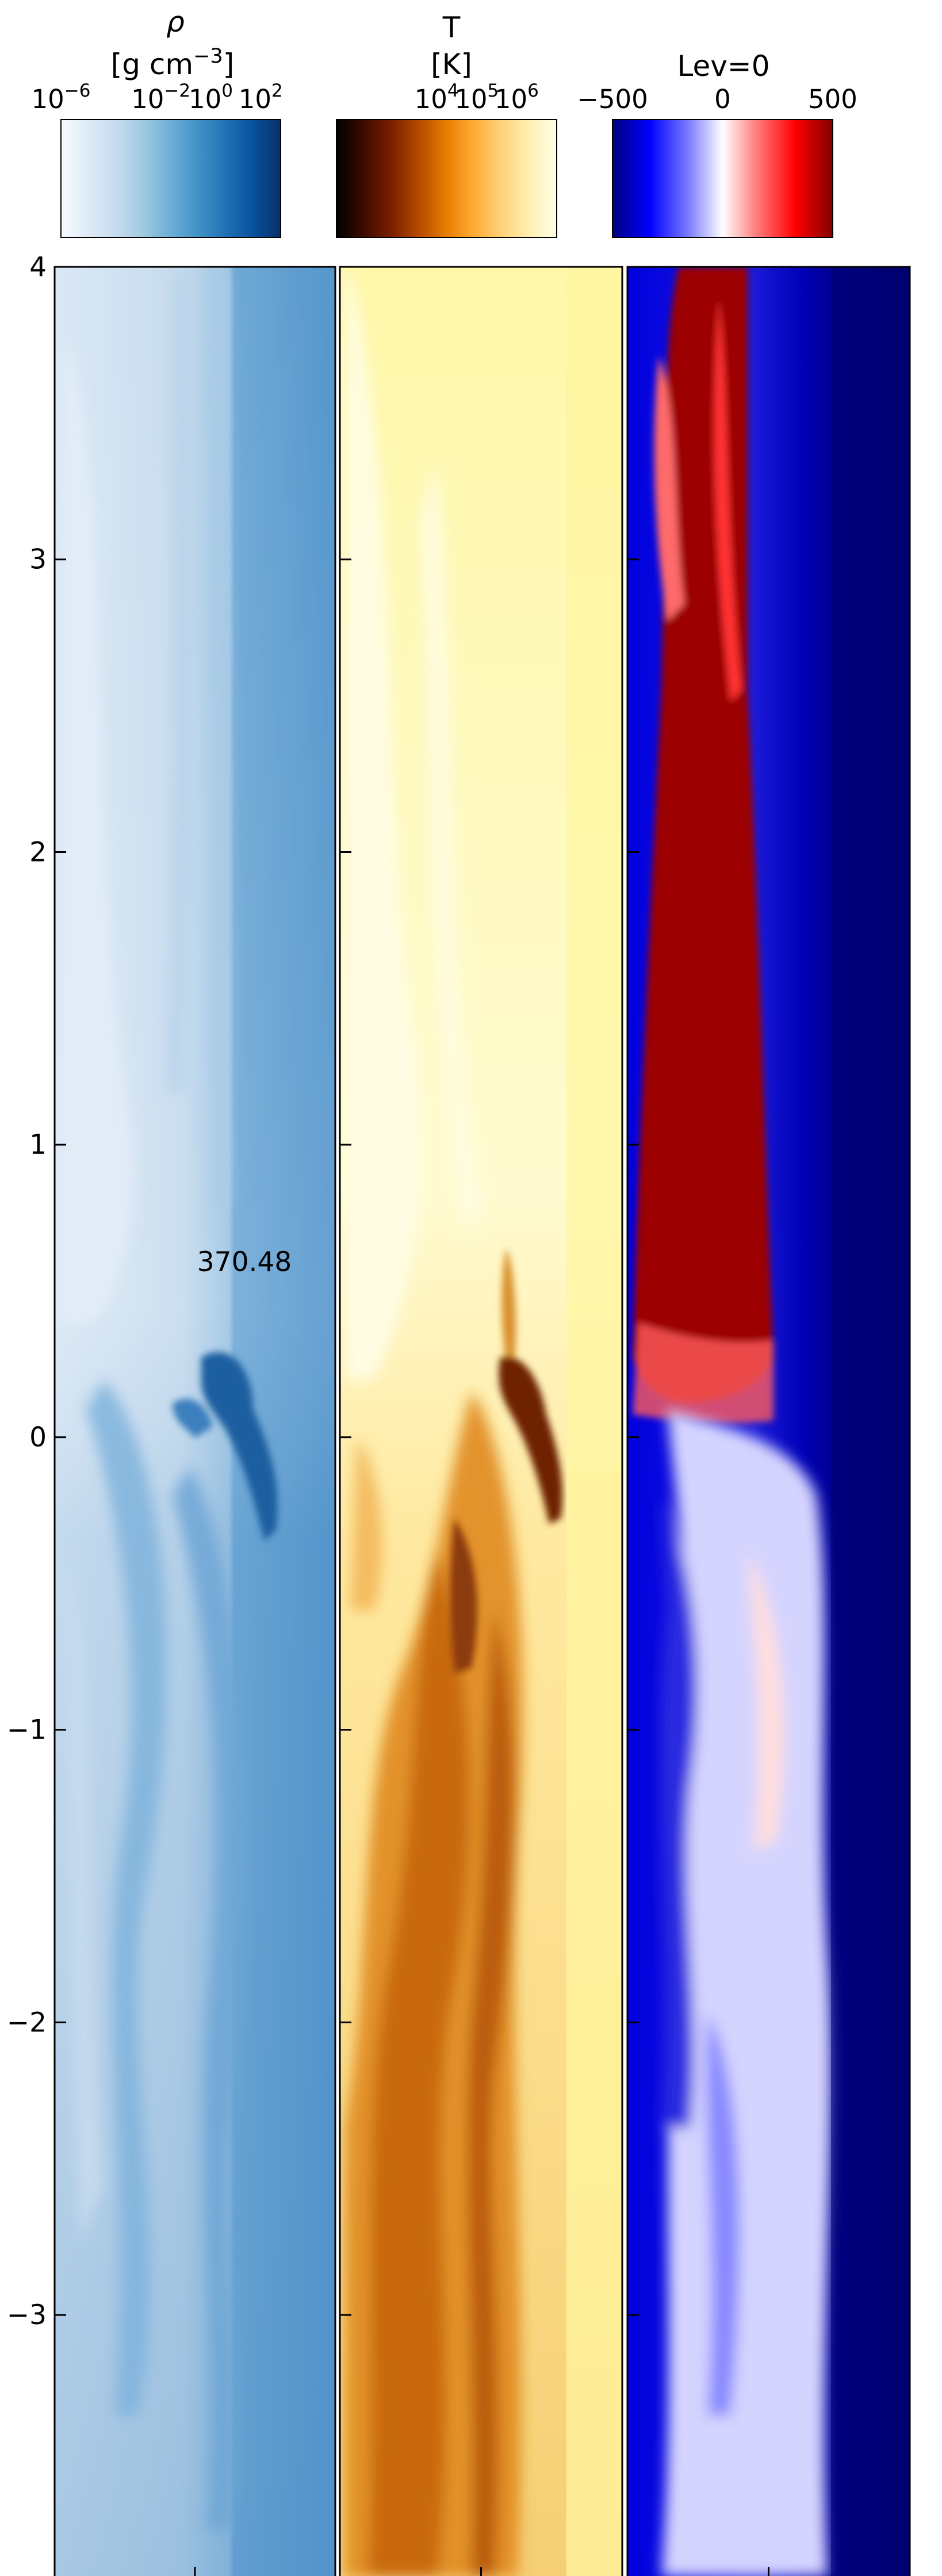 The image size is (942, 2576). What do you see at coordinates (211, 97) in the screenshot?
I see `colorbar-tick-label: 10⁰` at bounding box center [211, 97].